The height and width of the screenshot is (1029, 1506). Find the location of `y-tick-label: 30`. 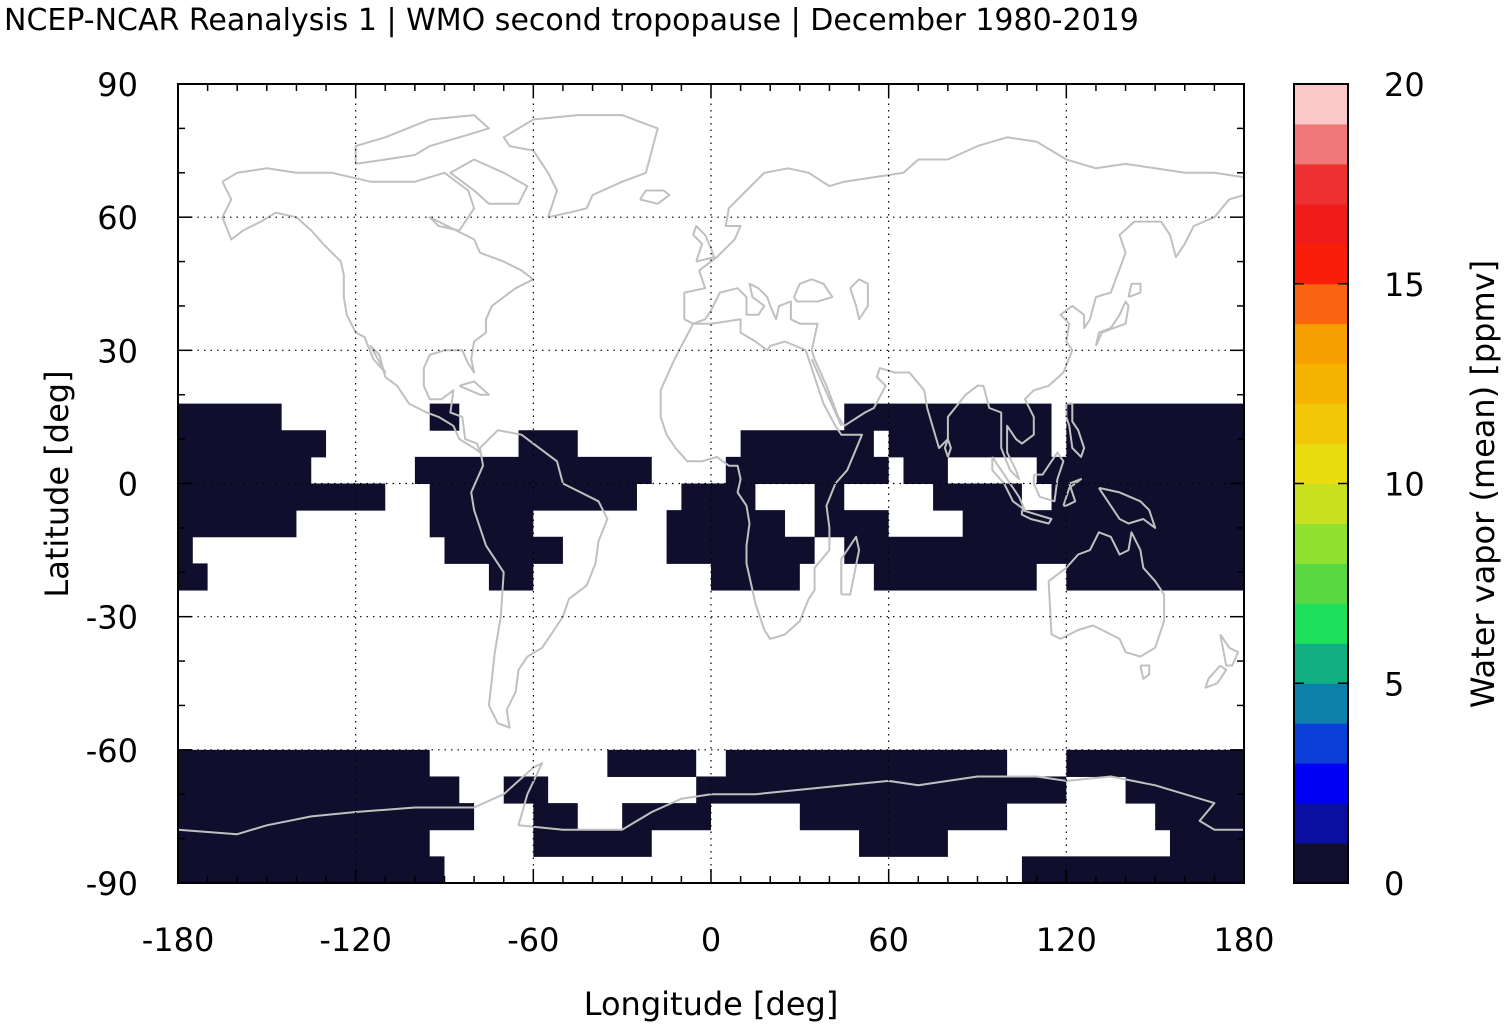

y-tick-label: 30 is located at coordinates (117, 351).